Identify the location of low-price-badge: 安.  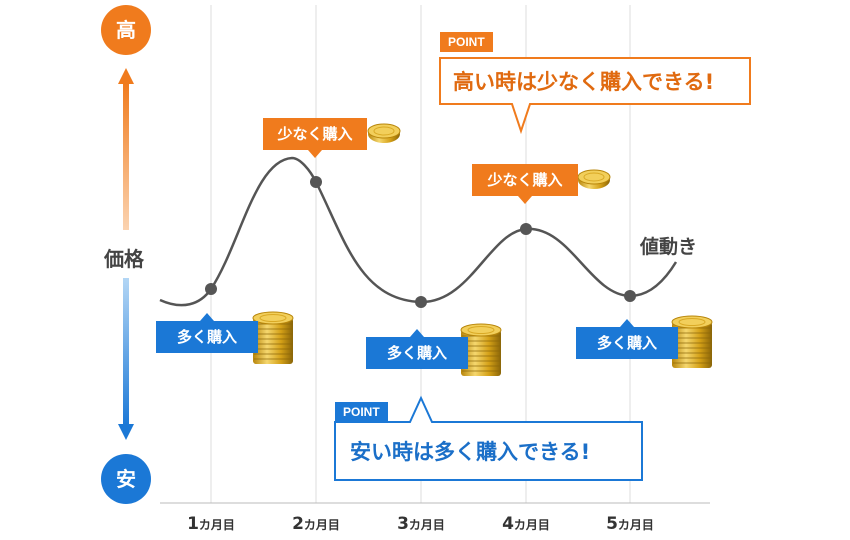
(126, 479).